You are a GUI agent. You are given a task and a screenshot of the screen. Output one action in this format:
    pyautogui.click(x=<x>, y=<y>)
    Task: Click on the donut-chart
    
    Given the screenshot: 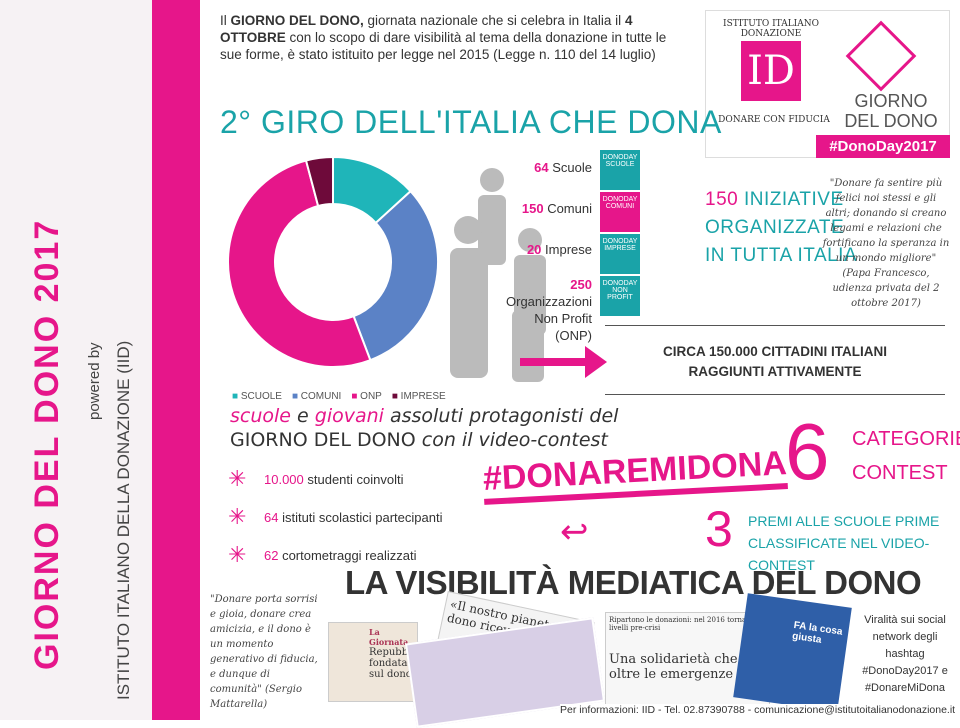 What is the action you would take?
    pyautogui.click(x=333, y=261)
    